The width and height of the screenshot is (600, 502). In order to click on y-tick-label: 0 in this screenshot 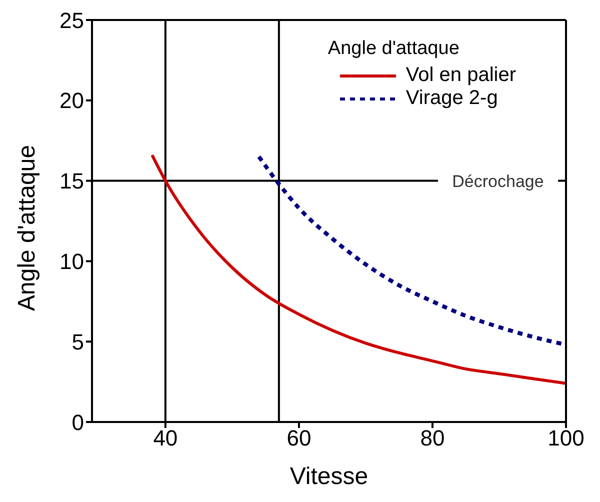, I will do `click(78, 422)`.